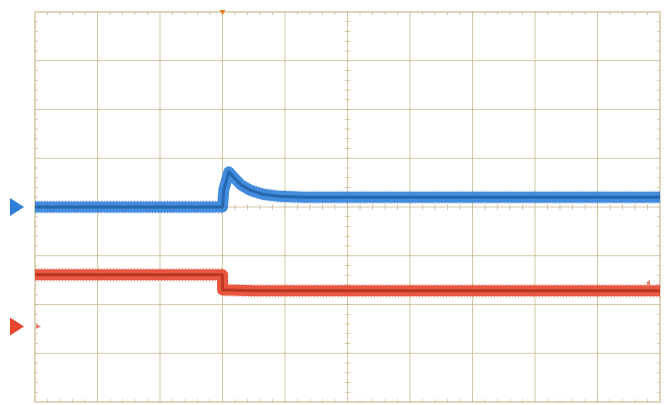  I want to click on trigger-position-marker, so click(222, 12).